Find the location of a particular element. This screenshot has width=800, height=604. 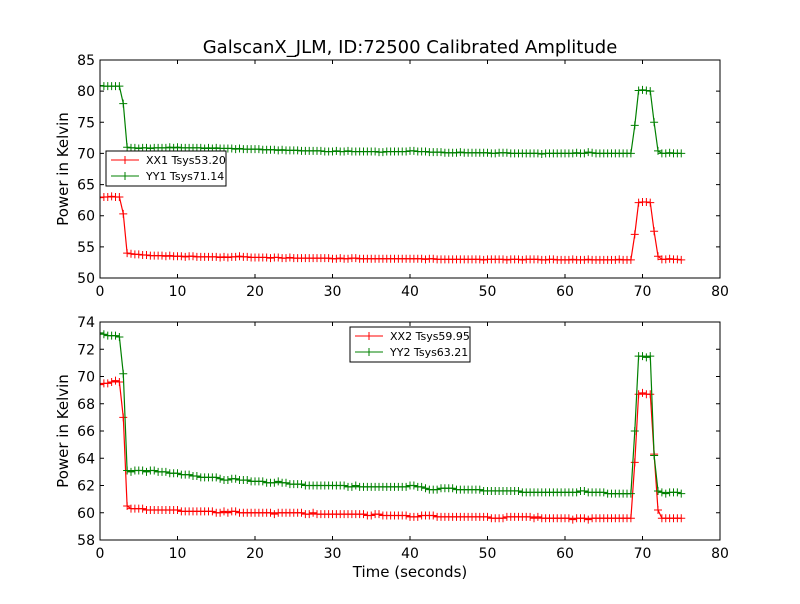

y-tick-label: 74 is located at coordinates (86, 323).